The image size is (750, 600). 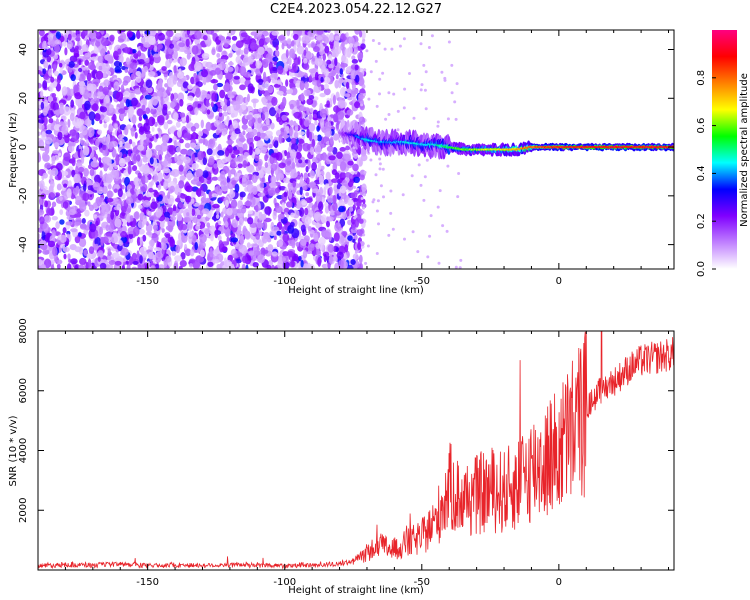 What do you see at coordinates (559, 158) in the screenshot?
I see `x-tick: 0` at bounding box center [559, 158].